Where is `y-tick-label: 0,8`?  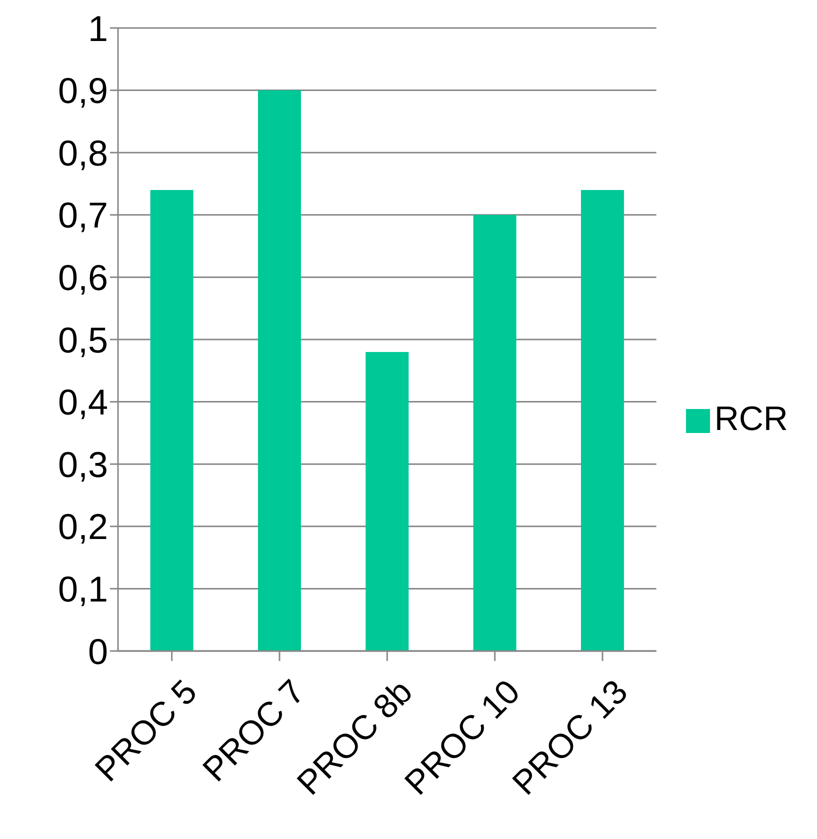 y-tick-label: 0,8 is located at coordinates (83, 153).